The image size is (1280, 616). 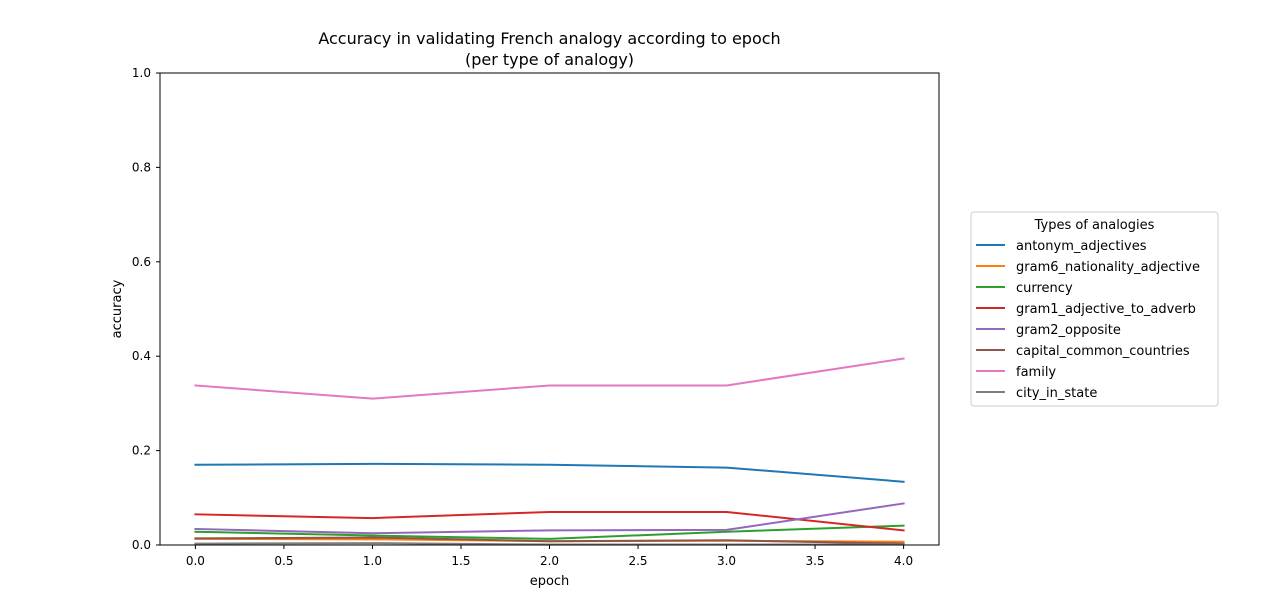 What do you see at coordinates (283, 561) in the screenshot?
I see `x-tick-label: 0.5` at bounding box center [283, 561].